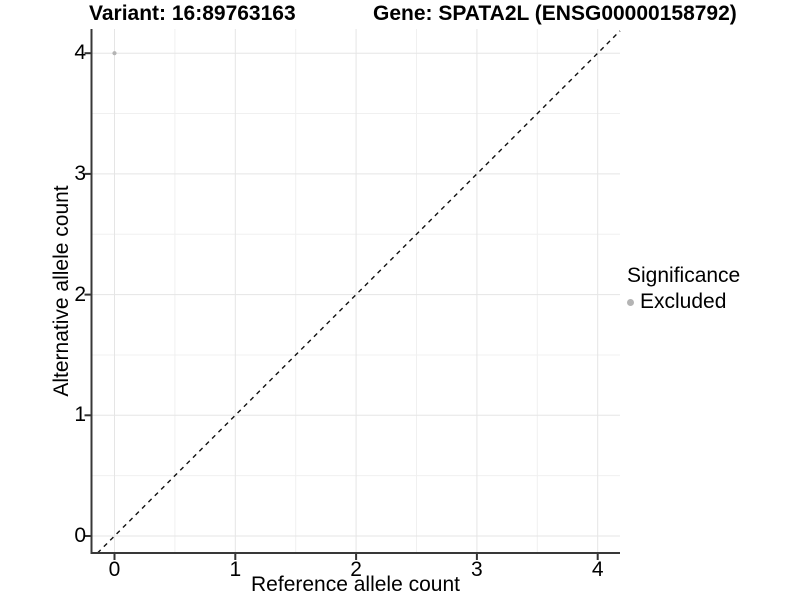  What do you see at coordinates (80, 294) in the screenshot?
I see `y-tick-label: 2` at bounding box center [80, 294].